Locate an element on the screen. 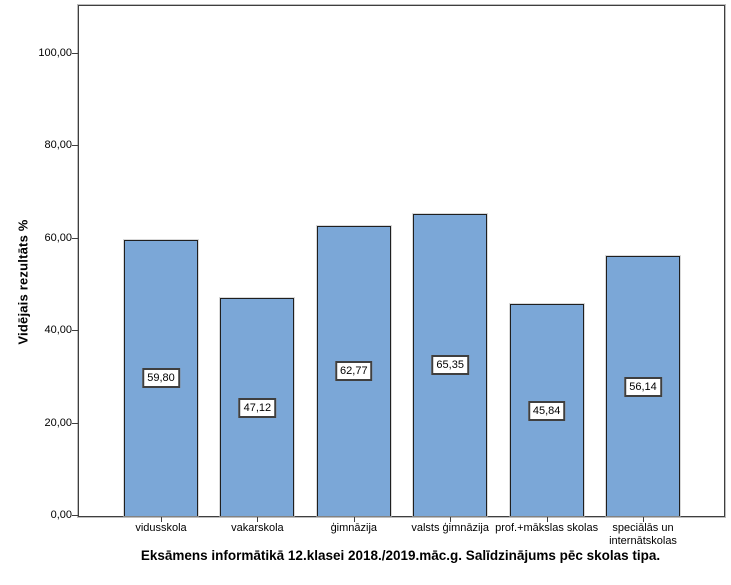 This screenshot has width=731, height=585. x-axis-category-label: prof.+mākslas skolas is located at coordinates (547, 528).